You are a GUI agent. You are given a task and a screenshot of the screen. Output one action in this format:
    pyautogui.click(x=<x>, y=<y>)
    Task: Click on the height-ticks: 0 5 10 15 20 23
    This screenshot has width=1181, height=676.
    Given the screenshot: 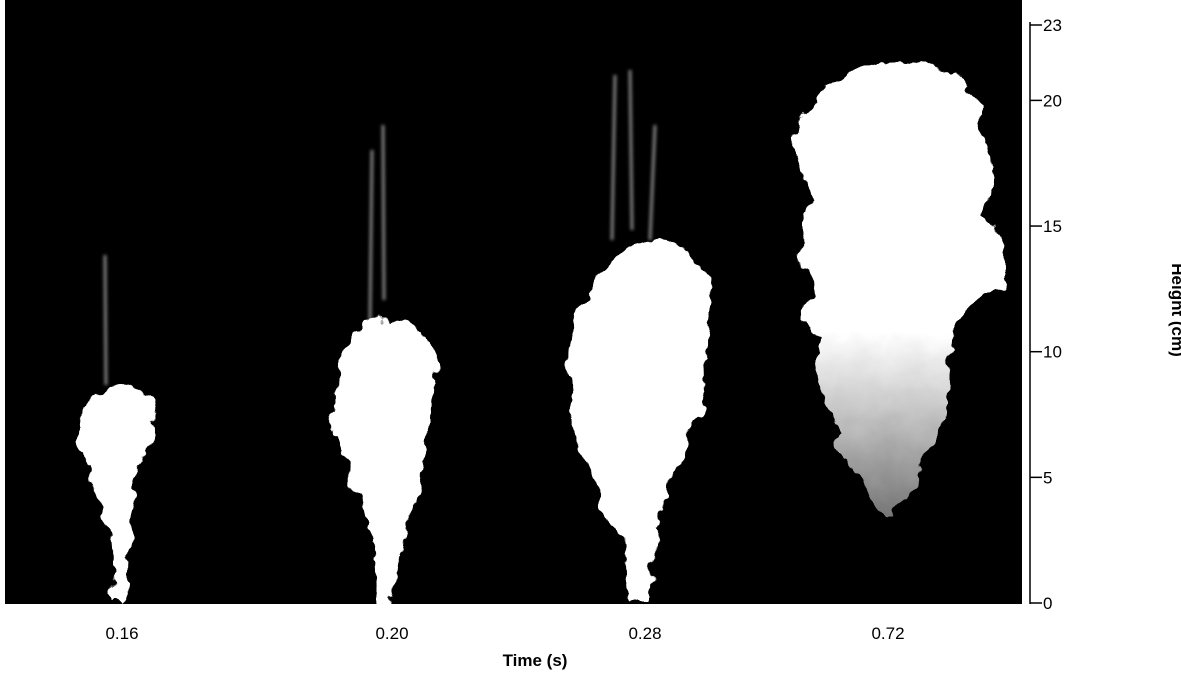 What is the action you would take?
    pyautogui.click(x=1046, y=314)
    